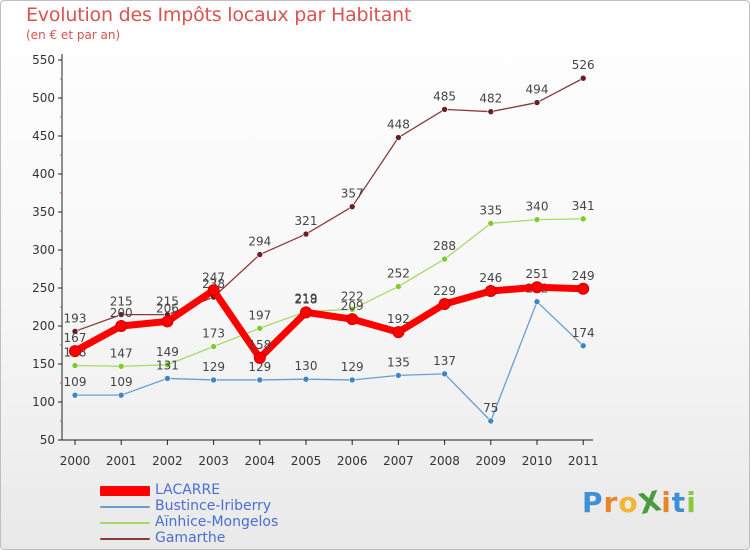 The width and height of the screenshot is (750, 550). I want to click on data-label: 252, so click(398, 273).